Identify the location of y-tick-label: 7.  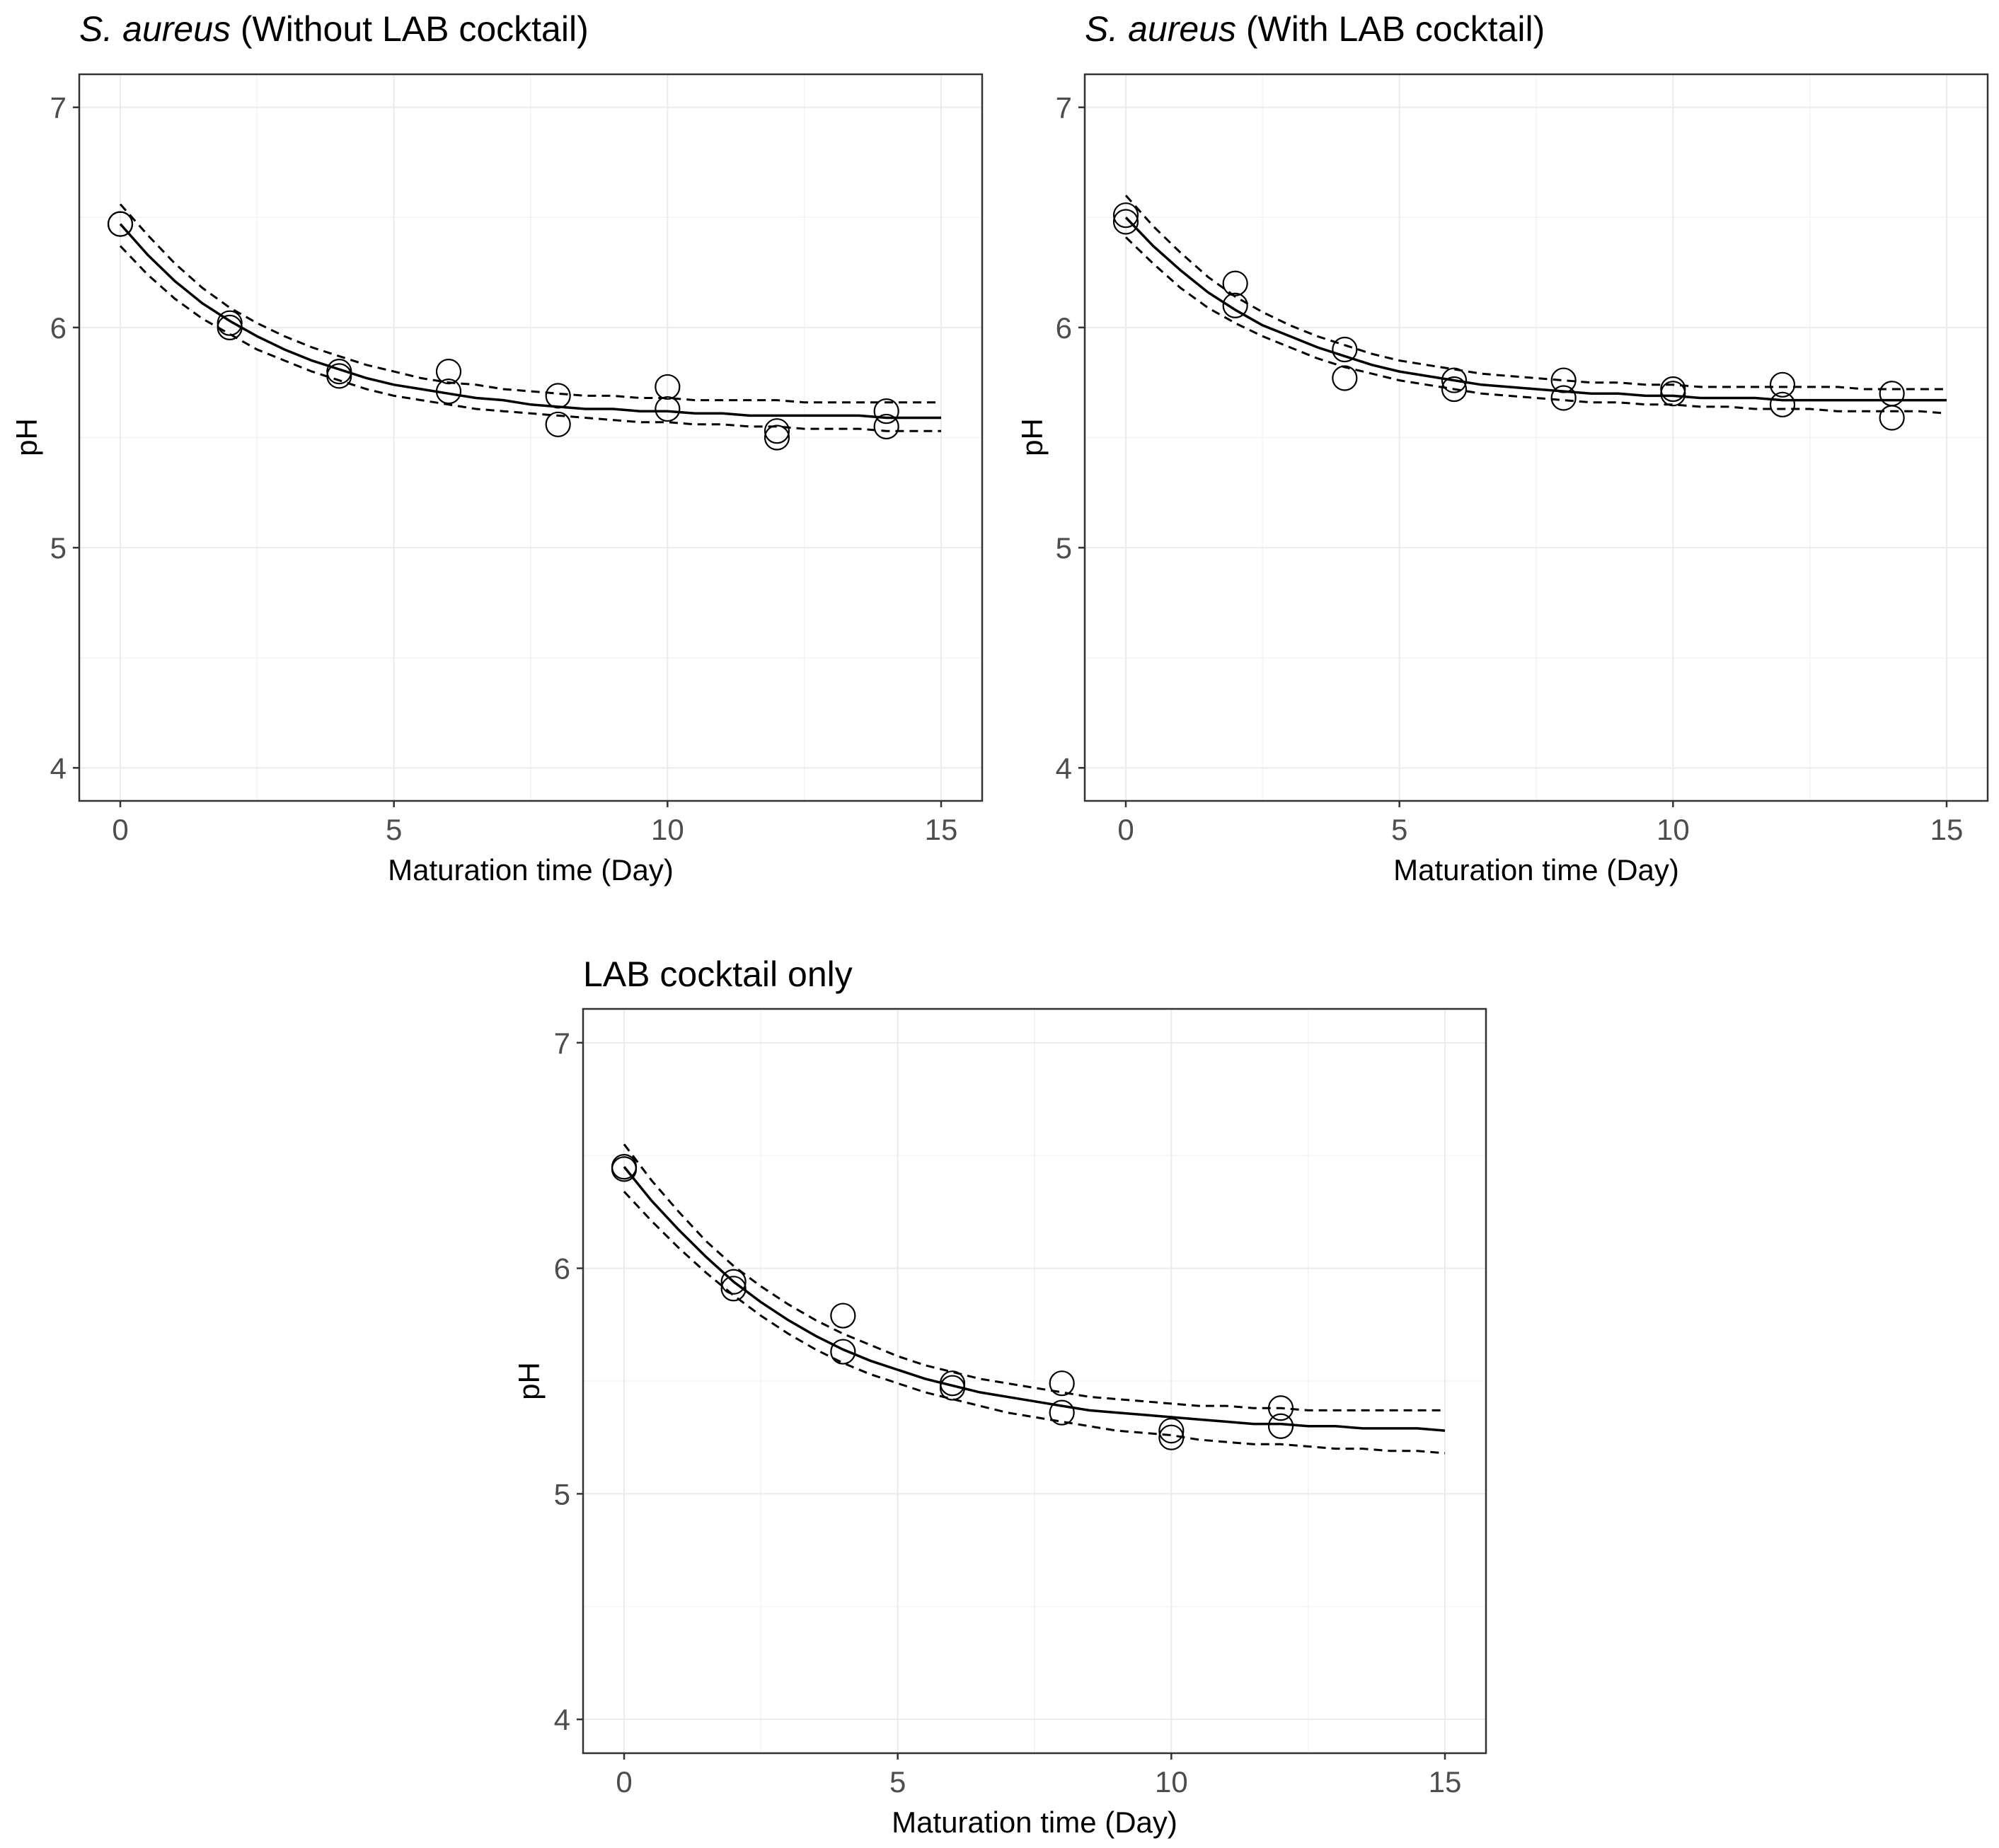
(59, 108).